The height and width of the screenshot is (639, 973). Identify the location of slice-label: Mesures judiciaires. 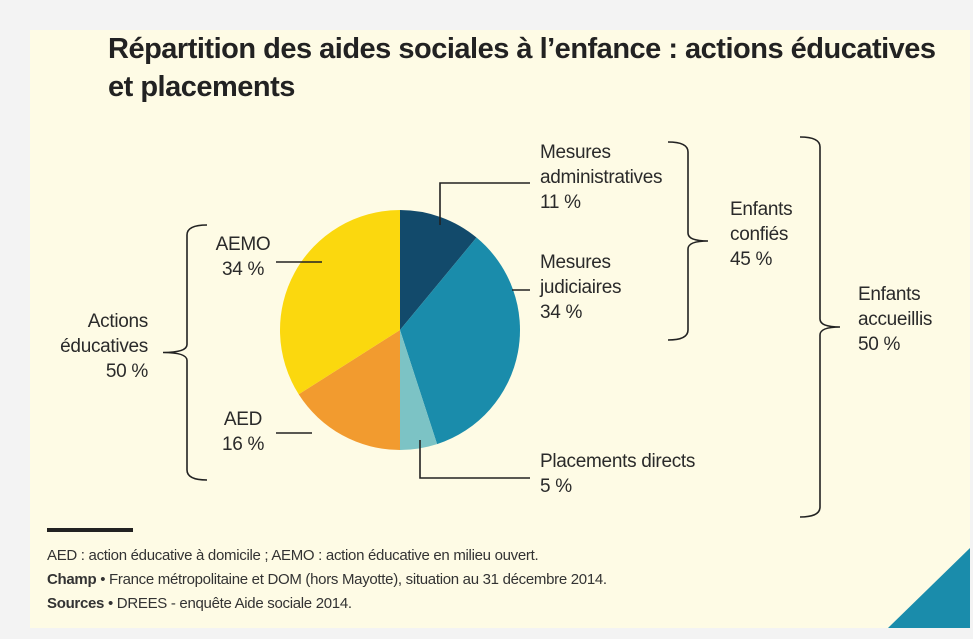
(580, 275).